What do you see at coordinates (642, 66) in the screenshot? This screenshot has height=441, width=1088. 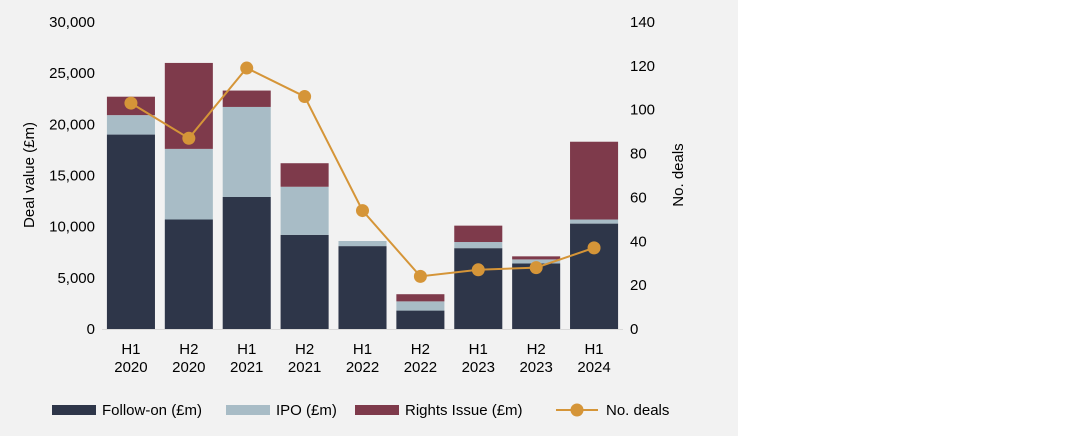 I see `y2-tick-label: 120` at bounding box center [642, 66].